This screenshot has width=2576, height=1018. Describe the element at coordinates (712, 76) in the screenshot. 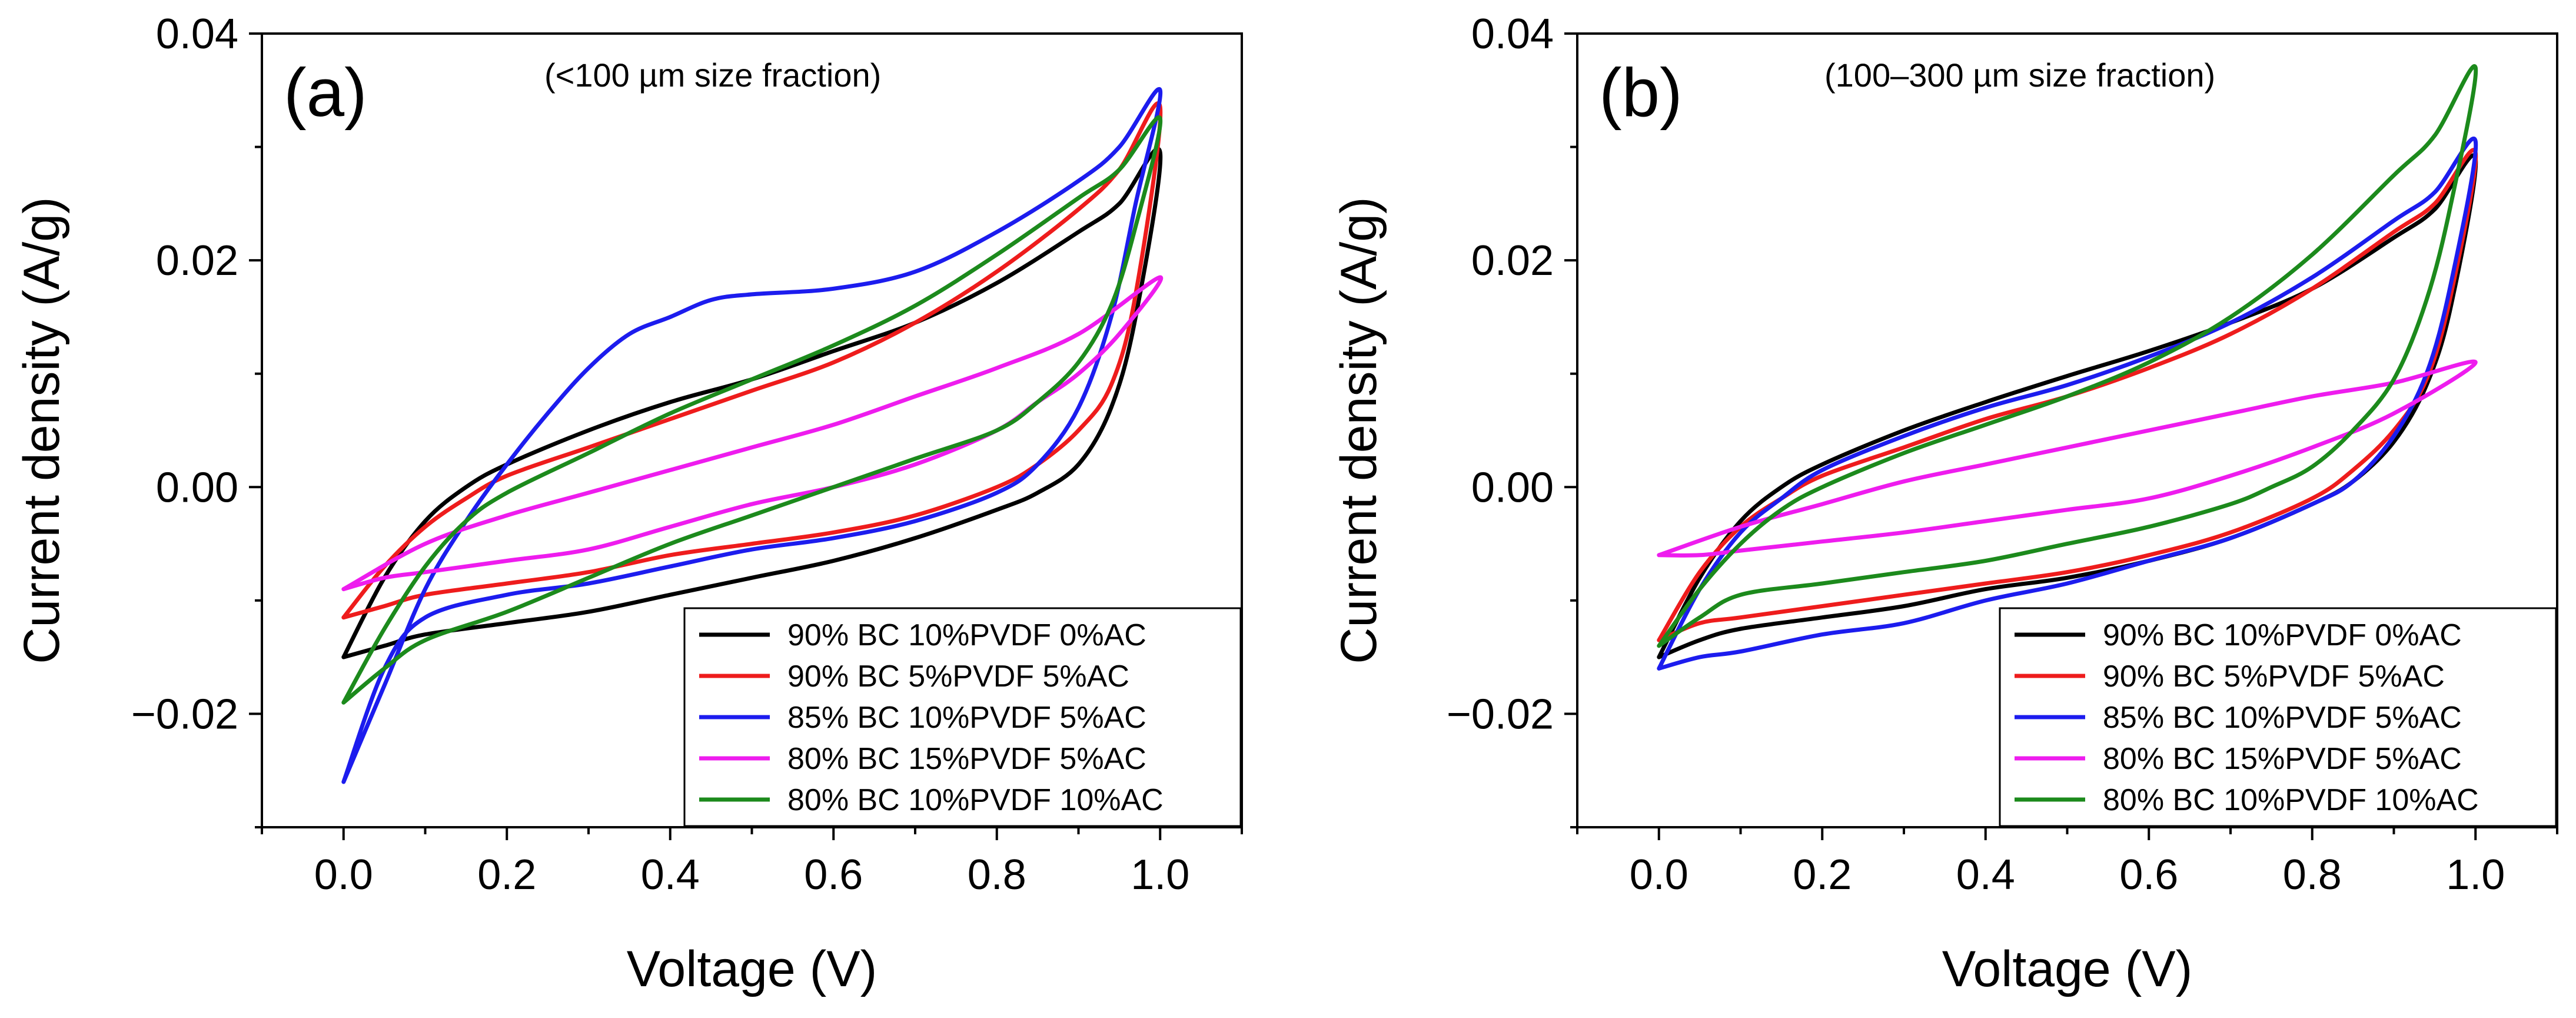

I see `panel-subtitle: (<100 µm size fraction)` at that location.